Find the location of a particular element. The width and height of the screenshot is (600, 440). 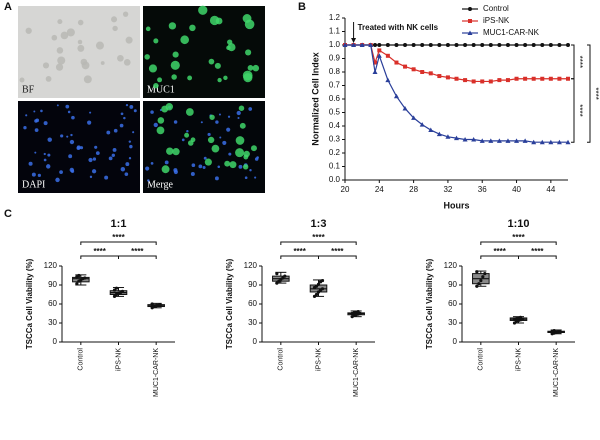

annotation-arrowhead is located at coordinates (354, 40).